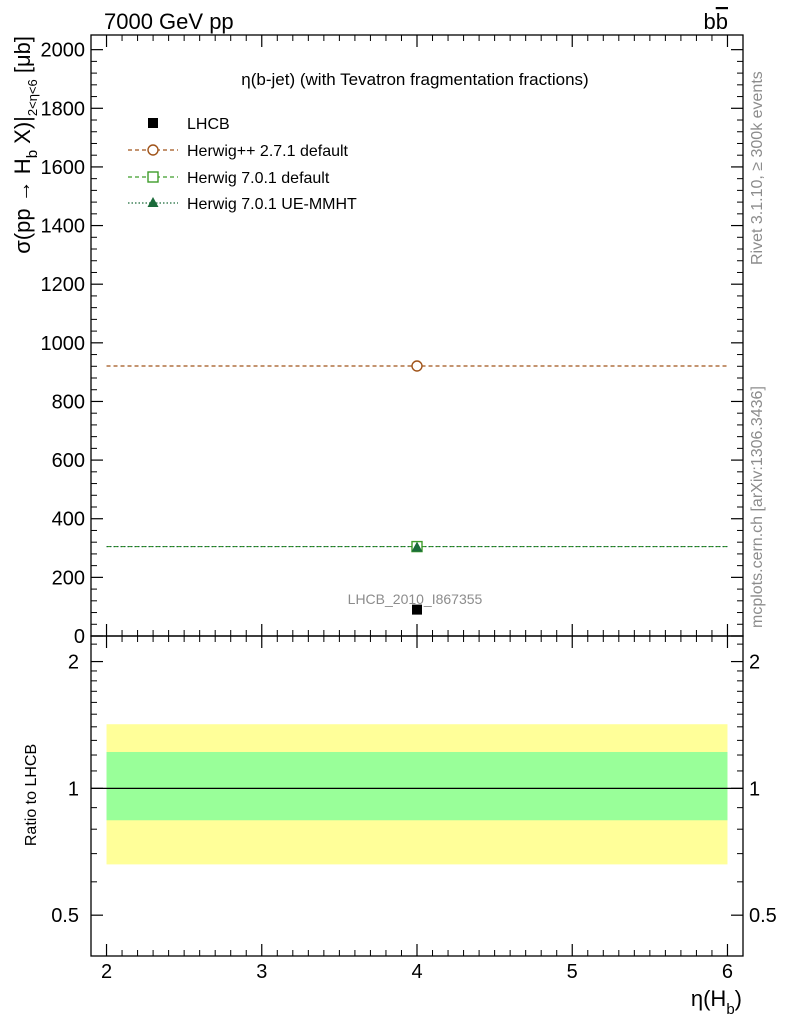  What do you see at coordinates (169, 21) in the screenshot?
I see `energy-label: 7000 GeV pp` at bounding box center [169, 21].